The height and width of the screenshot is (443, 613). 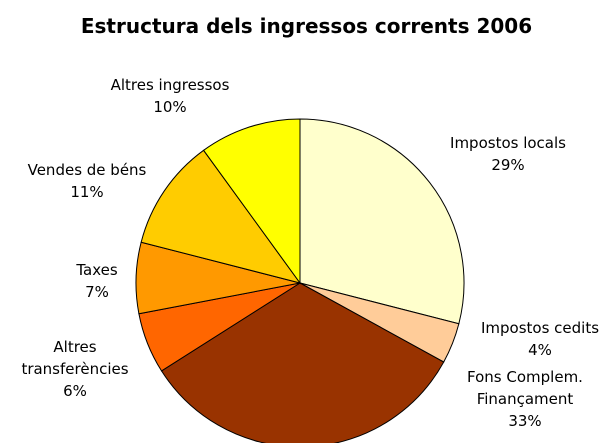 I want to click on category-label: Impostos locals, so click(x=508, y=143).